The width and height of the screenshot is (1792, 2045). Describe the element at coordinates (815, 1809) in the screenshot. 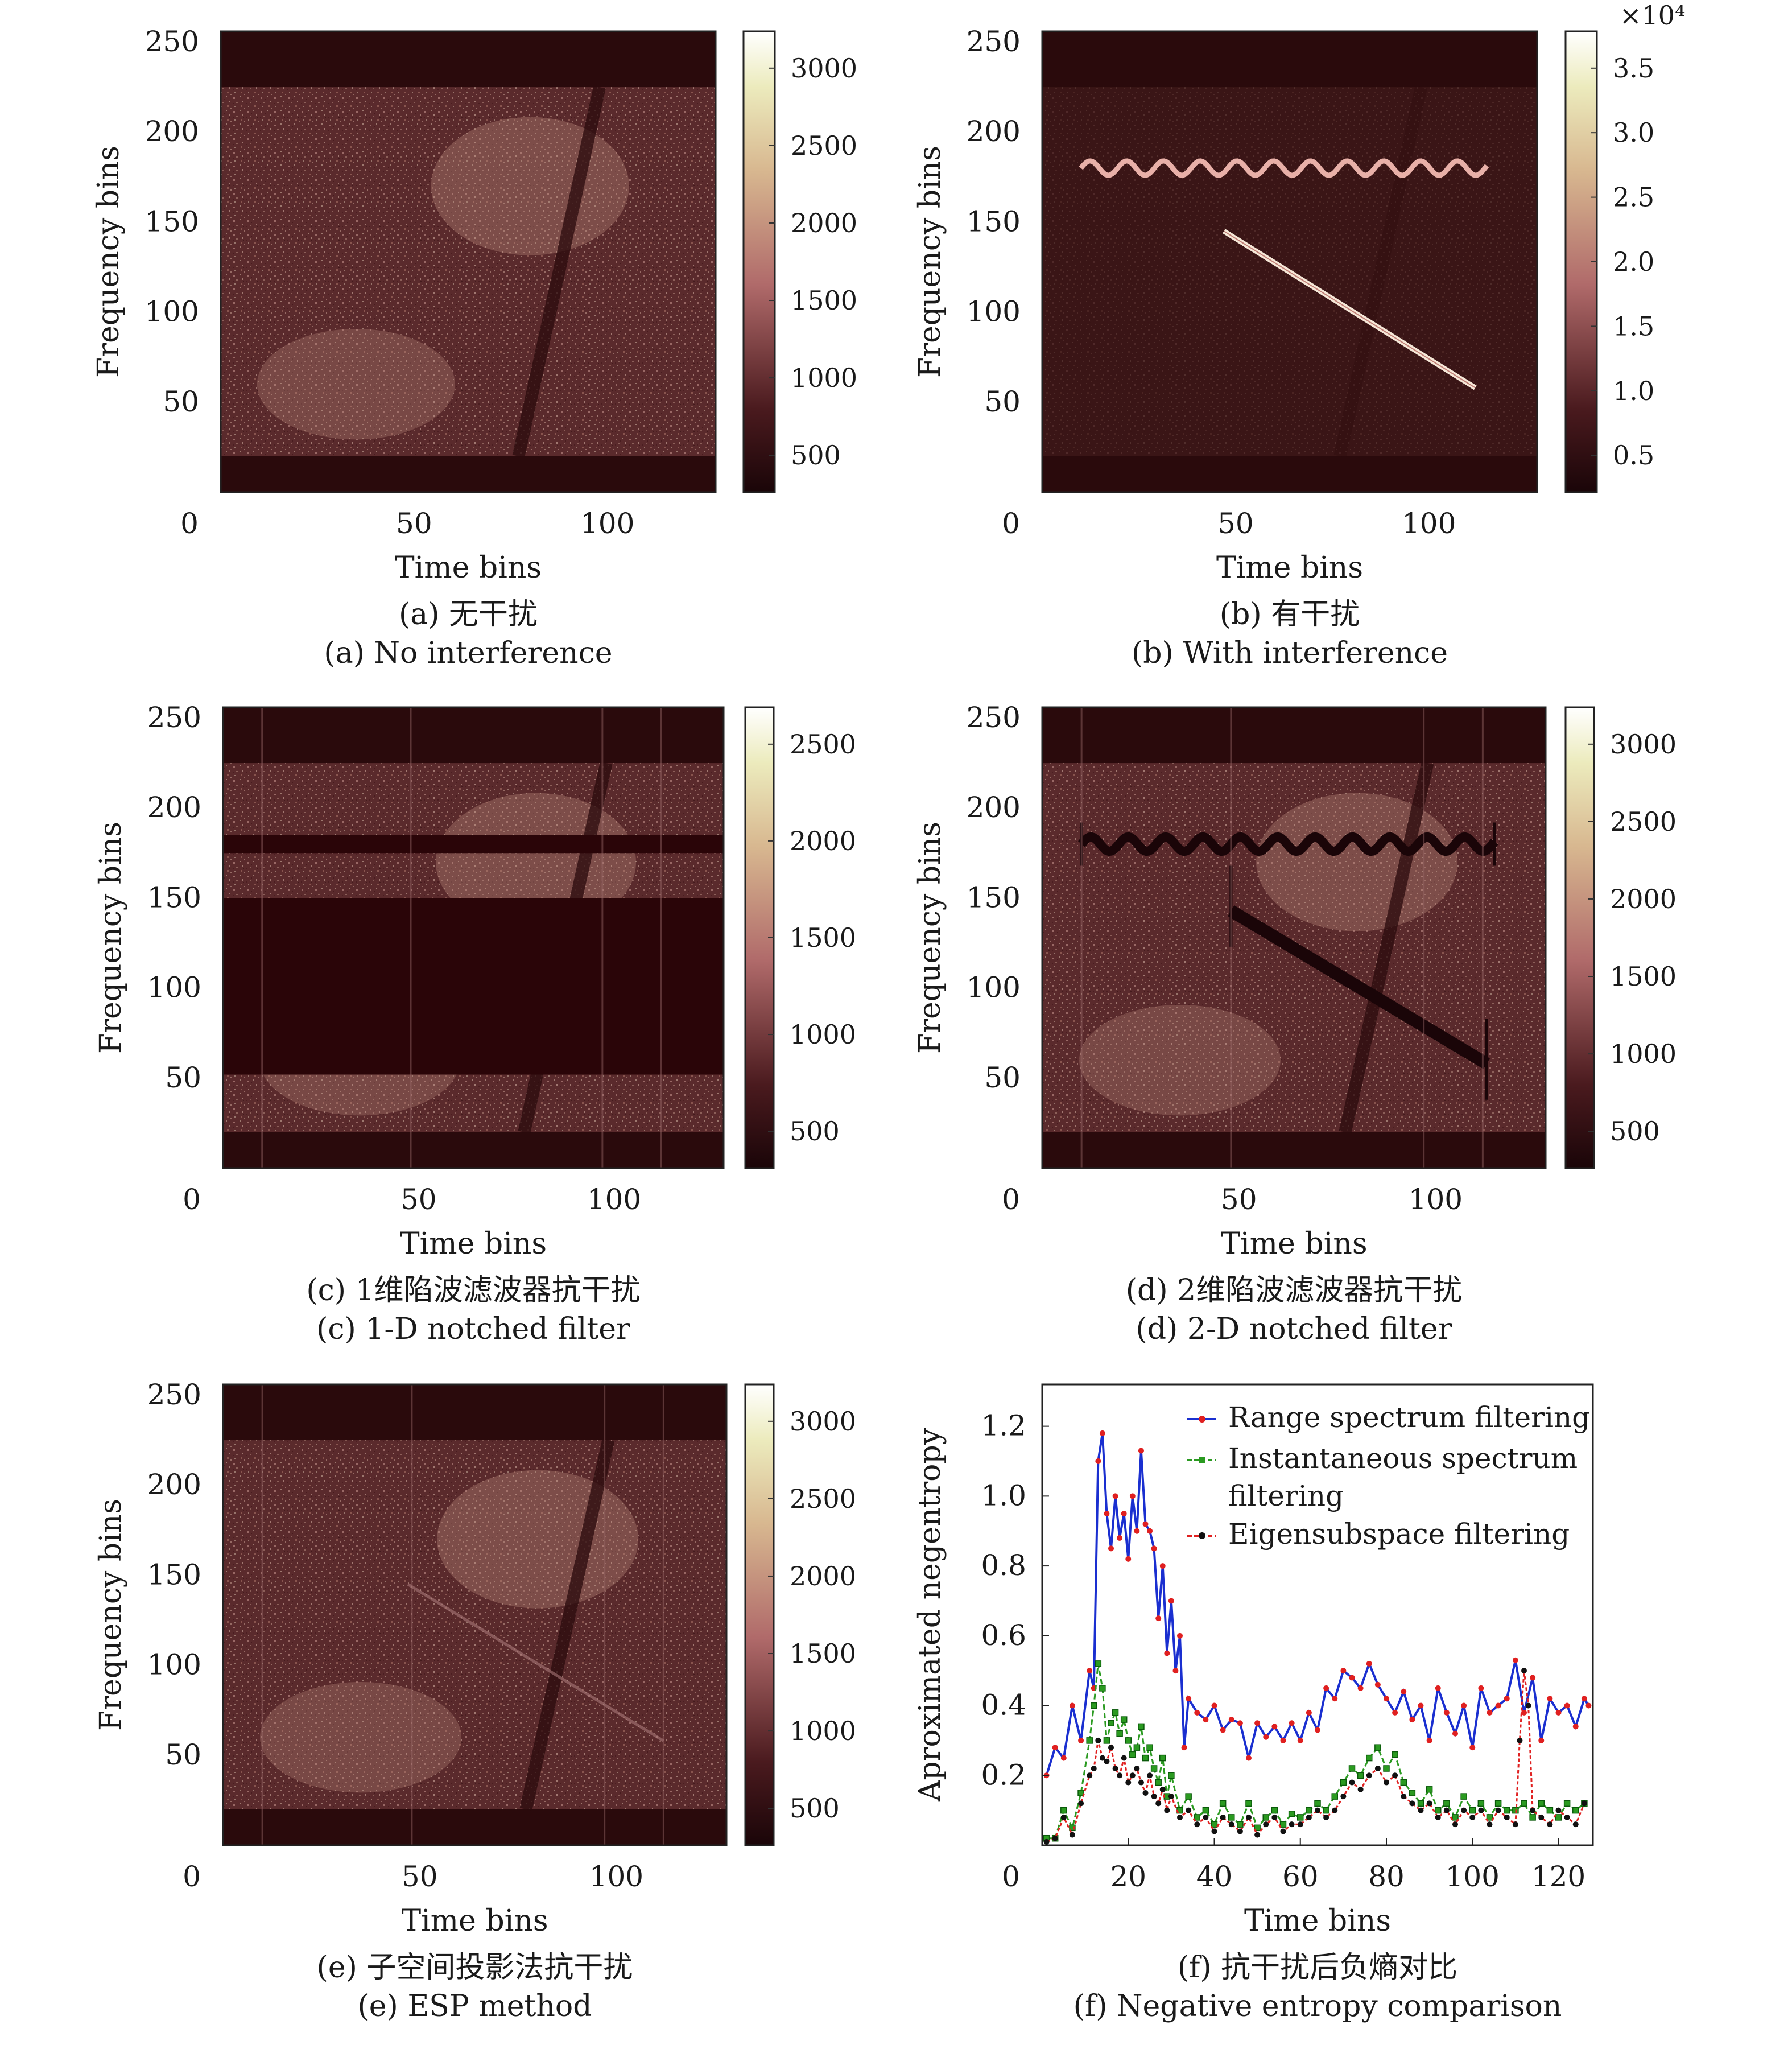

I see `colorbar-tick-label: 500` at that location.